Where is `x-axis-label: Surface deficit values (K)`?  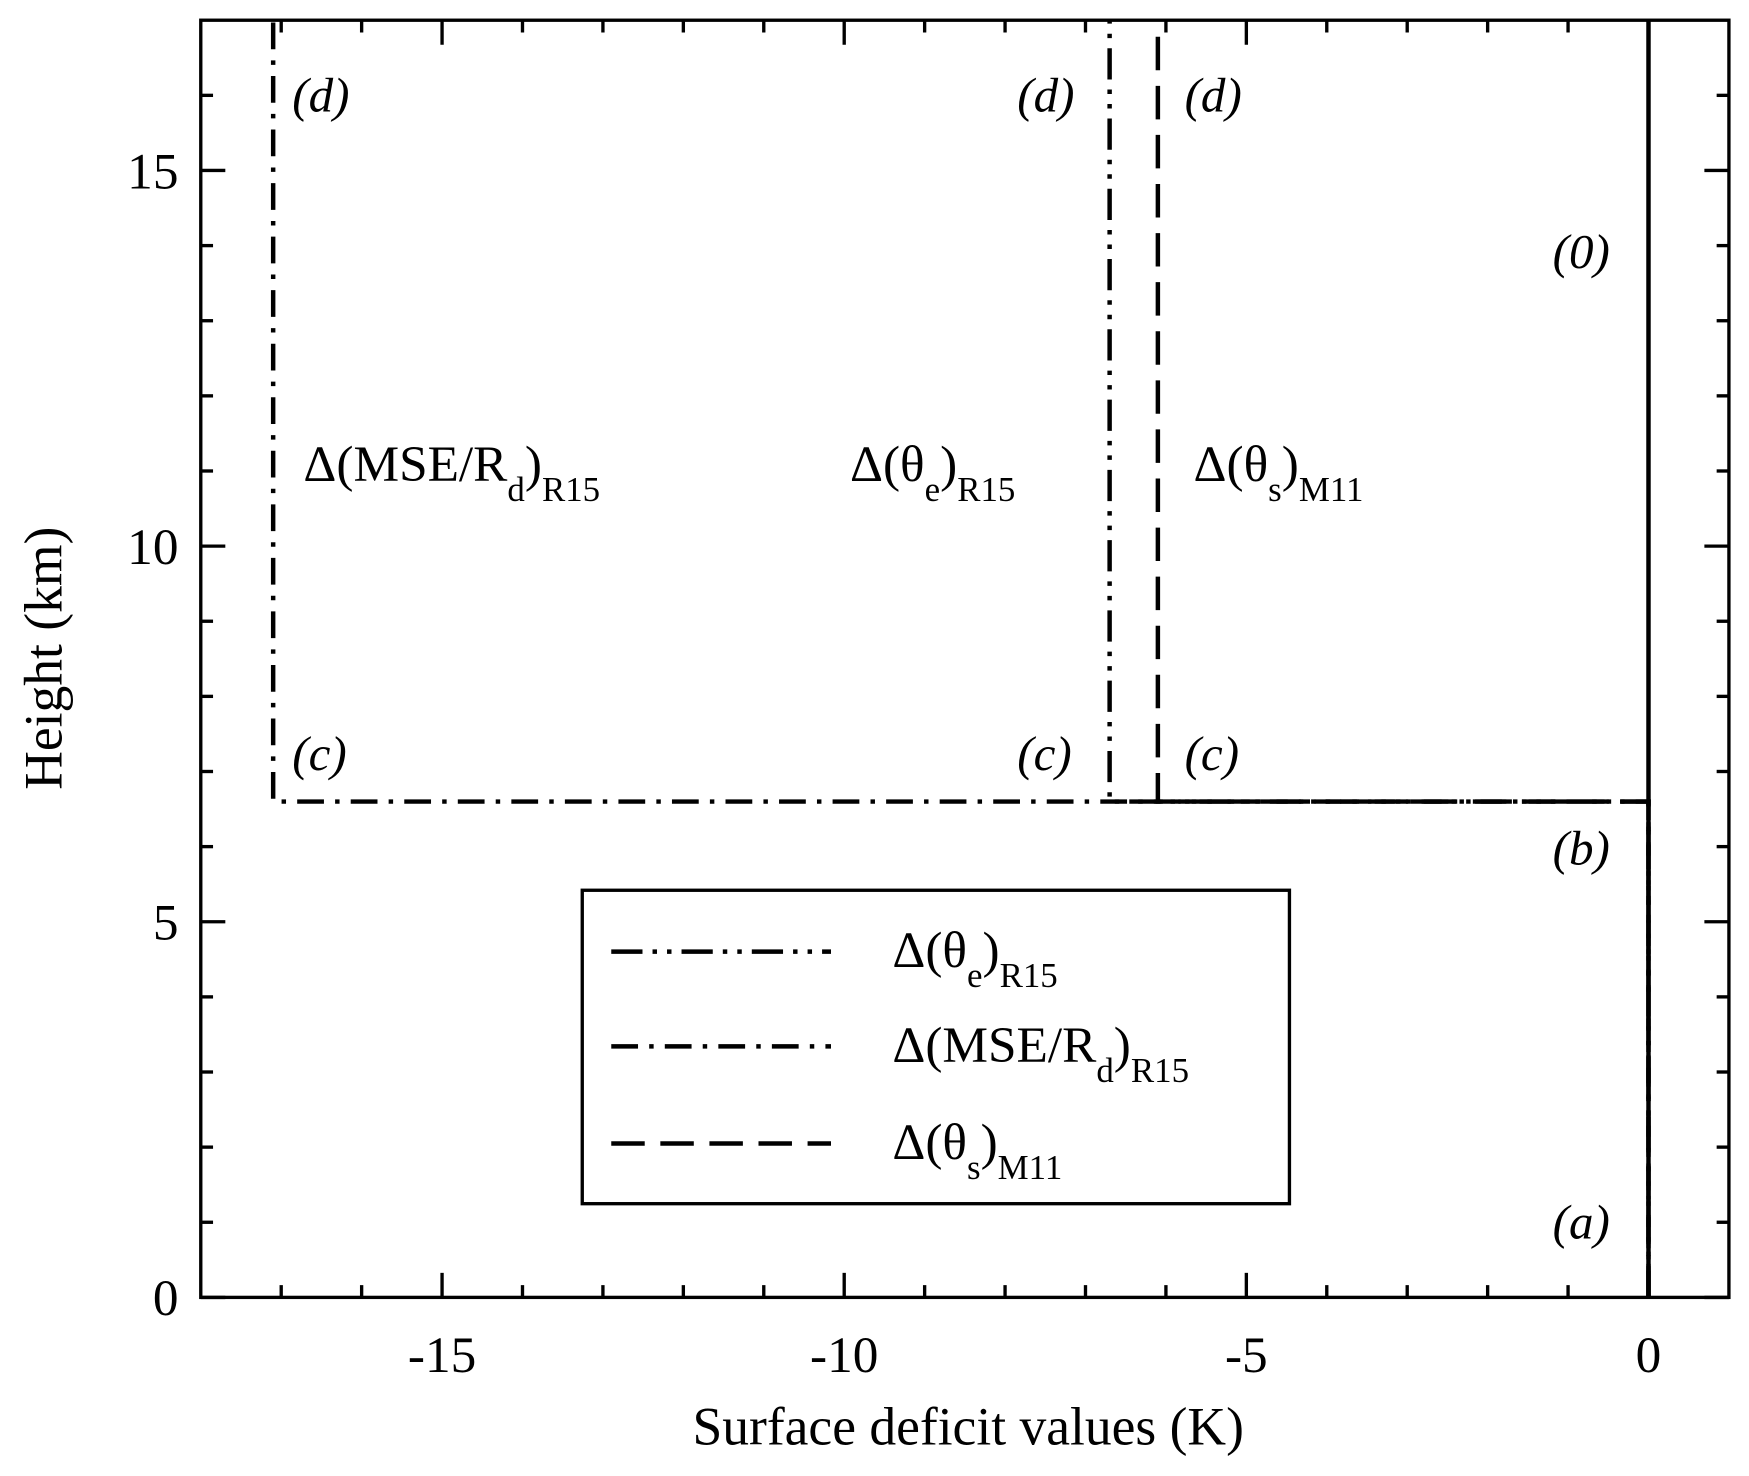 x-axis-label: Surface deficit values (K) is located at coordinates (967, 1427).